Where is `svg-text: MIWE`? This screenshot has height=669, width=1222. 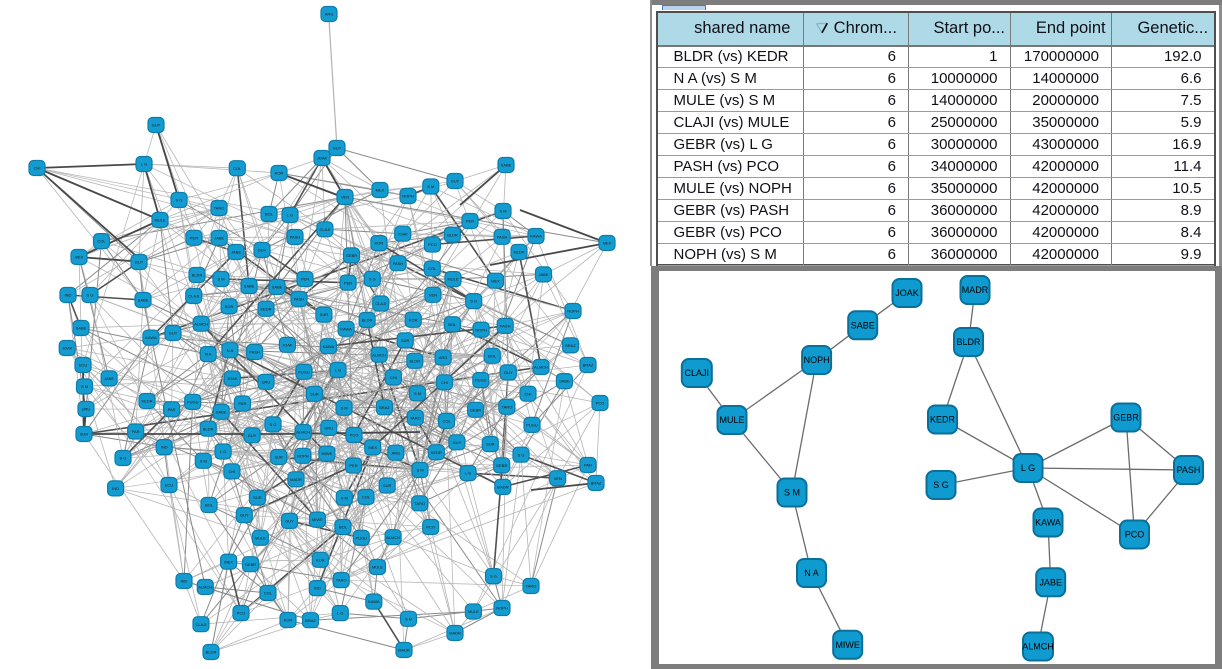
svg-text: MIWE is located at coordinates (847, 645).